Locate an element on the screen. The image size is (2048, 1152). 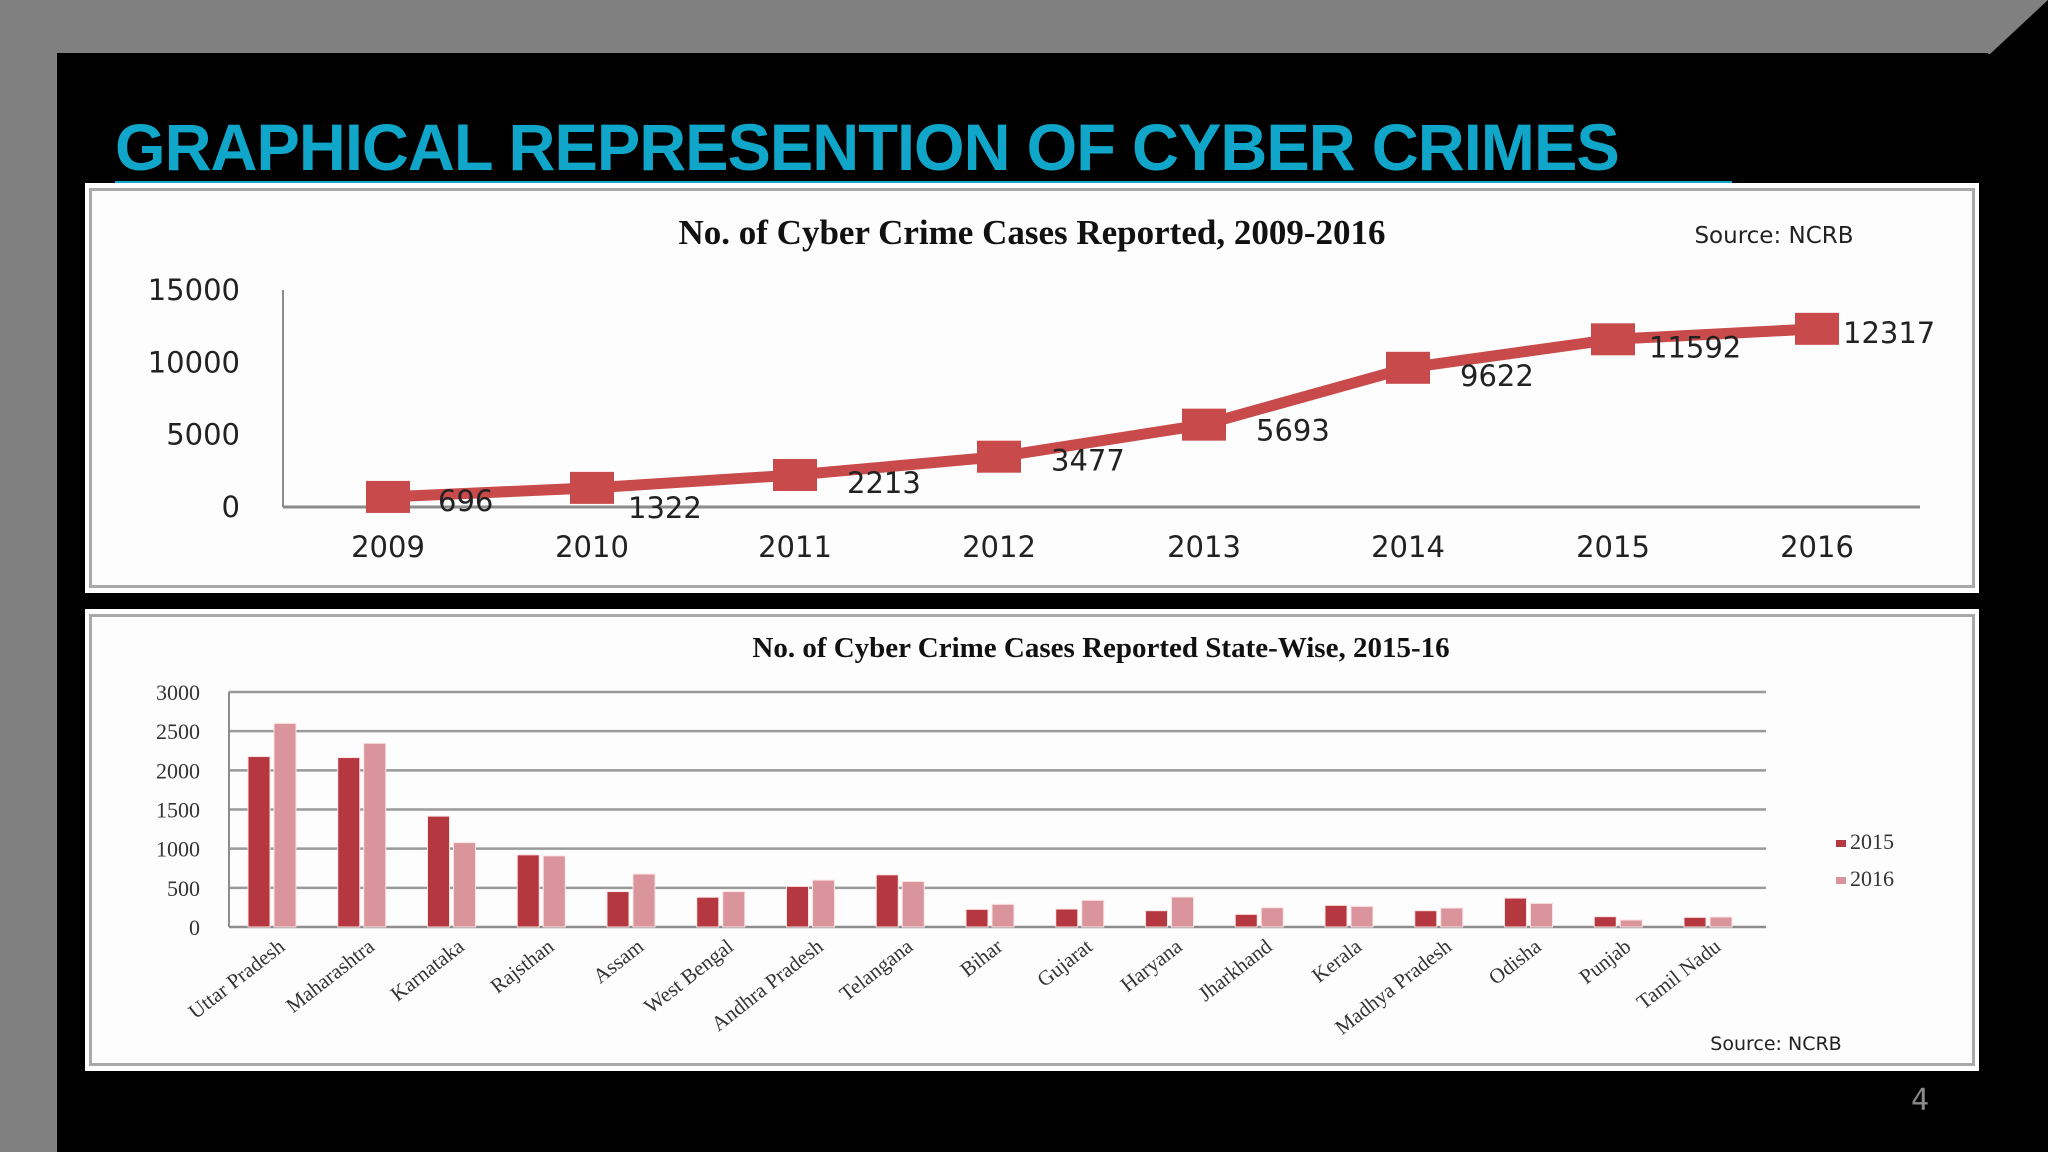
category-label: Jharkhand is located at coordinates (1235, 970).